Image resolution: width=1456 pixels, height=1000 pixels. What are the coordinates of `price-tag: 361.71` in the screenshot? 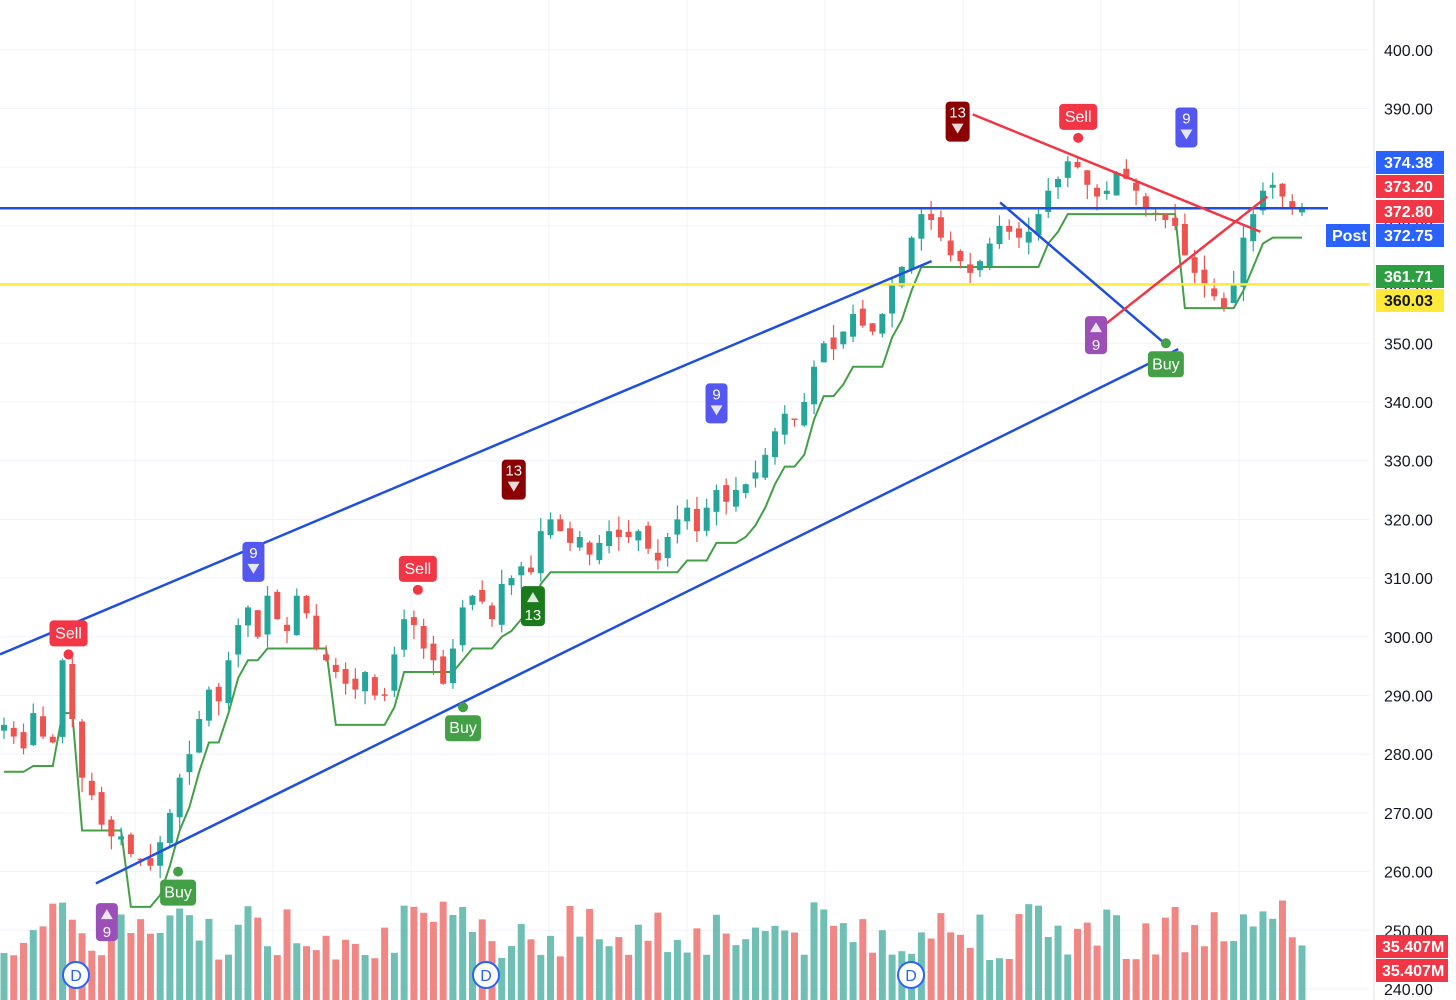 It's located at (1410, 276).